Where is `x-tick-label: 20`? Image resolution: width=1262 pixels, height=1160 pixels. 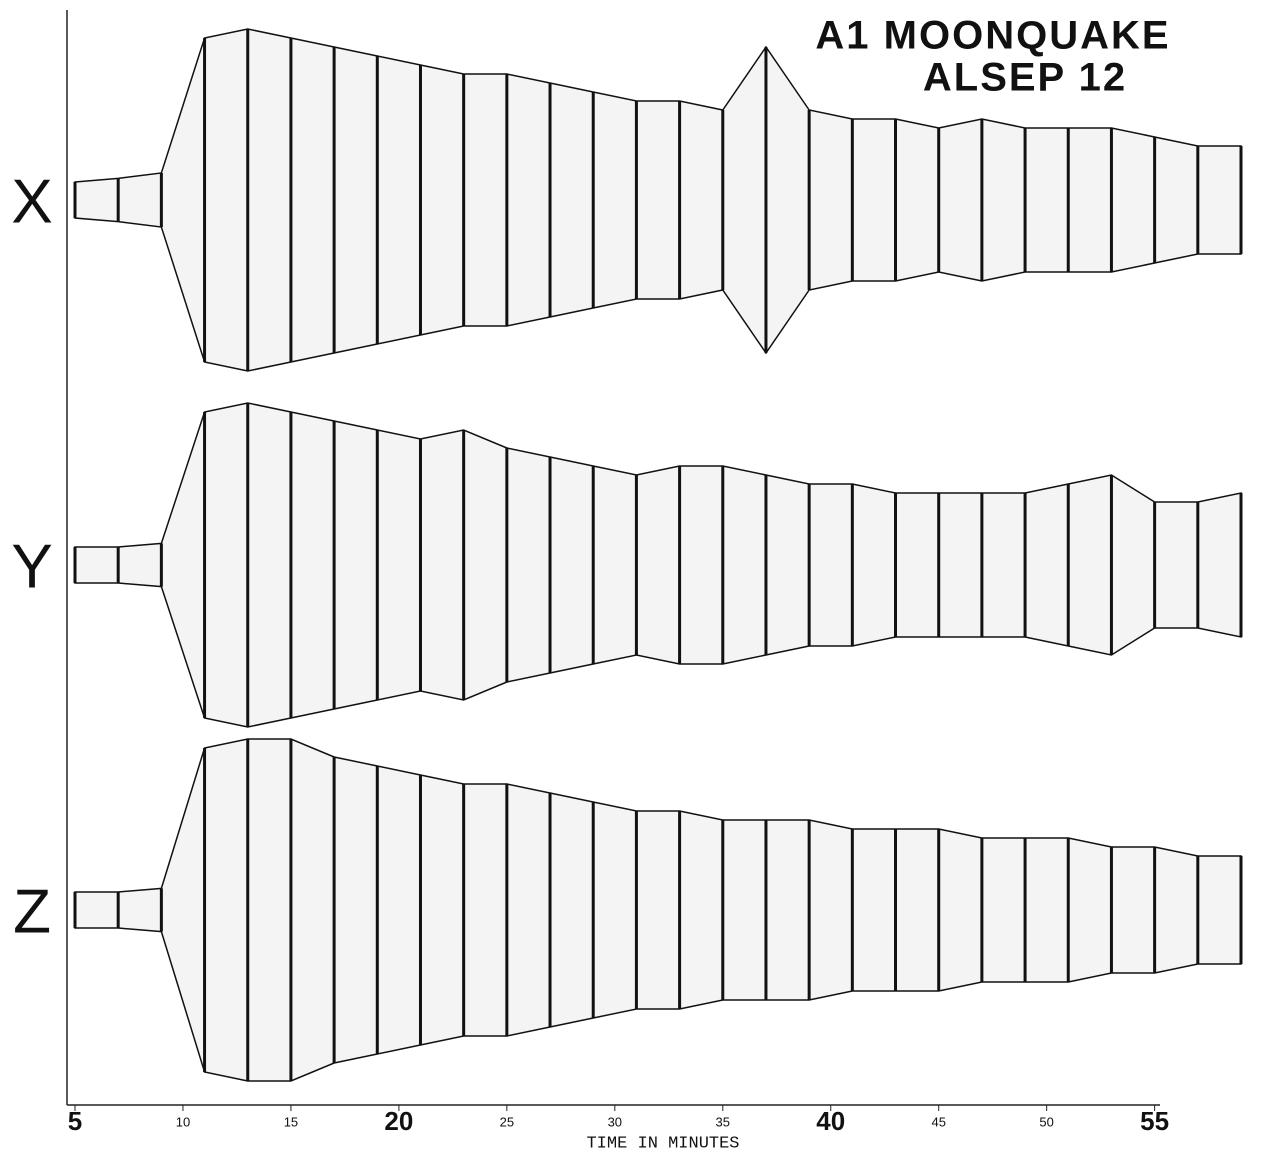 x-tick-label: 20 is located at coordinates (398, 1121).